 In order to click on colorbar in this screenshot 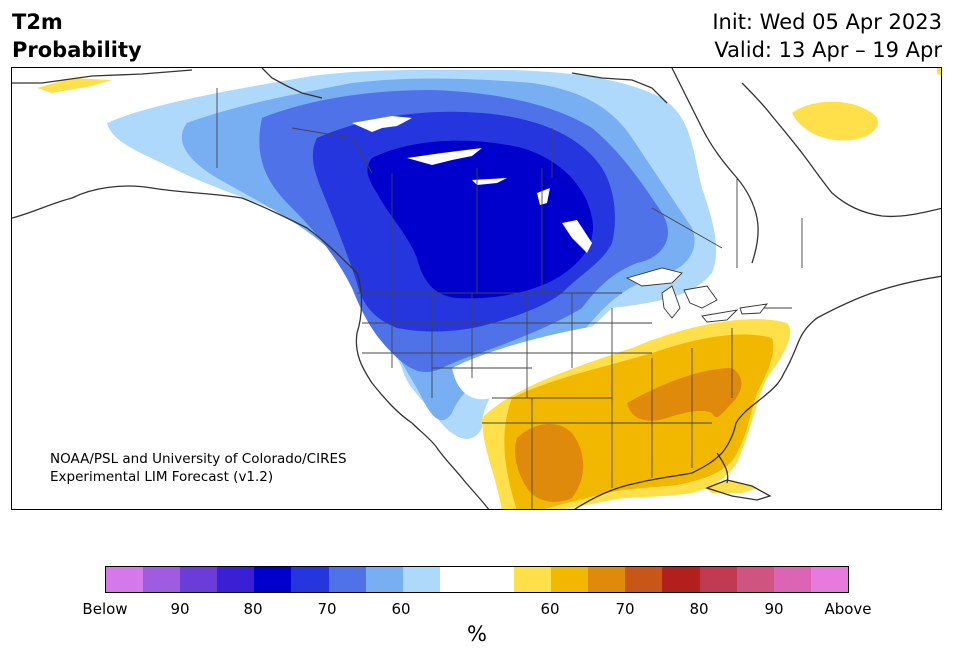, I will do `click(477, 579)`.